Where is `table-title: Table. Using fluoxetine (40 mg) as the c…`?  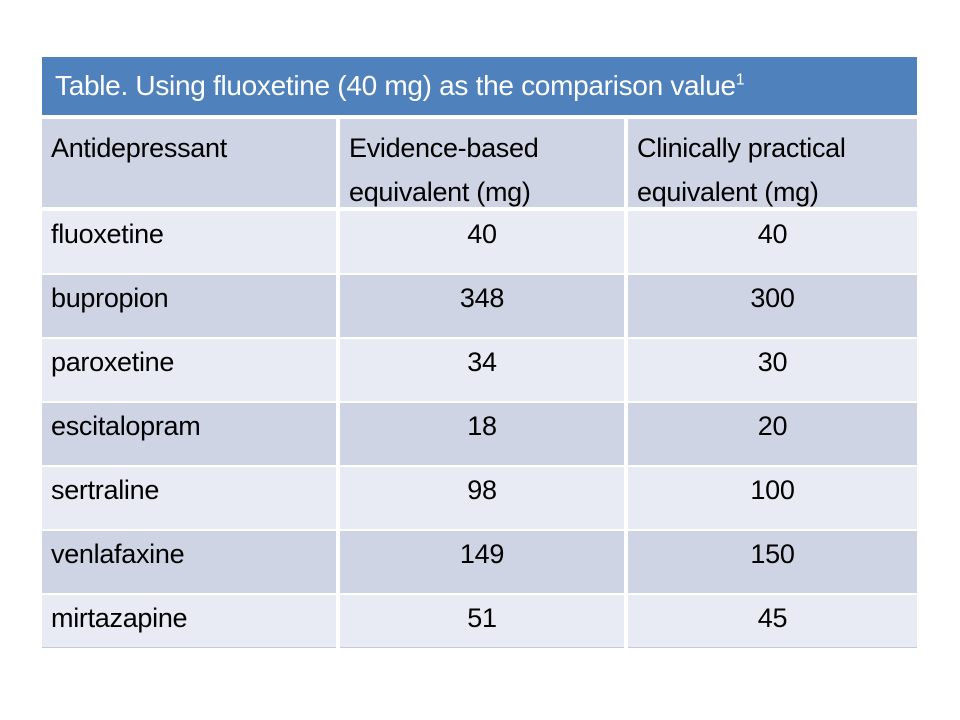
table-title: Table. Using fluoxetine (40 mg) as the c… is located at coordinates (395, 85).